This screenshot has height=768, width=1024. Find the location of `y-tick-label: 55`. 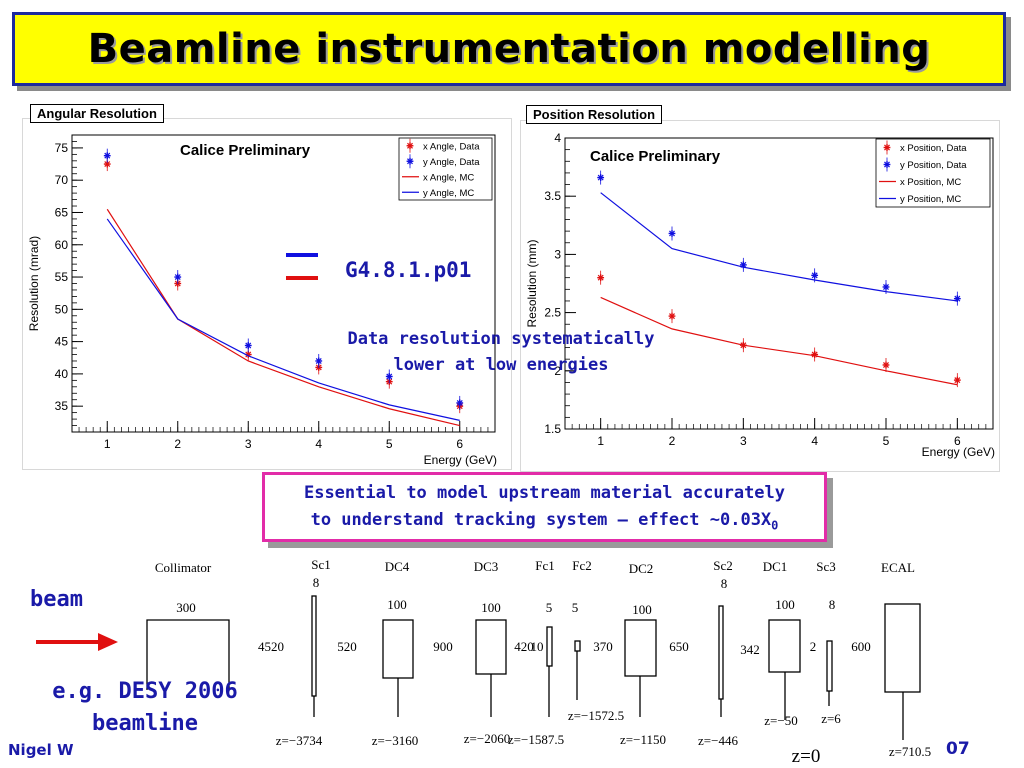

y-tick-label: 55 is located at coordinates (62, 277).